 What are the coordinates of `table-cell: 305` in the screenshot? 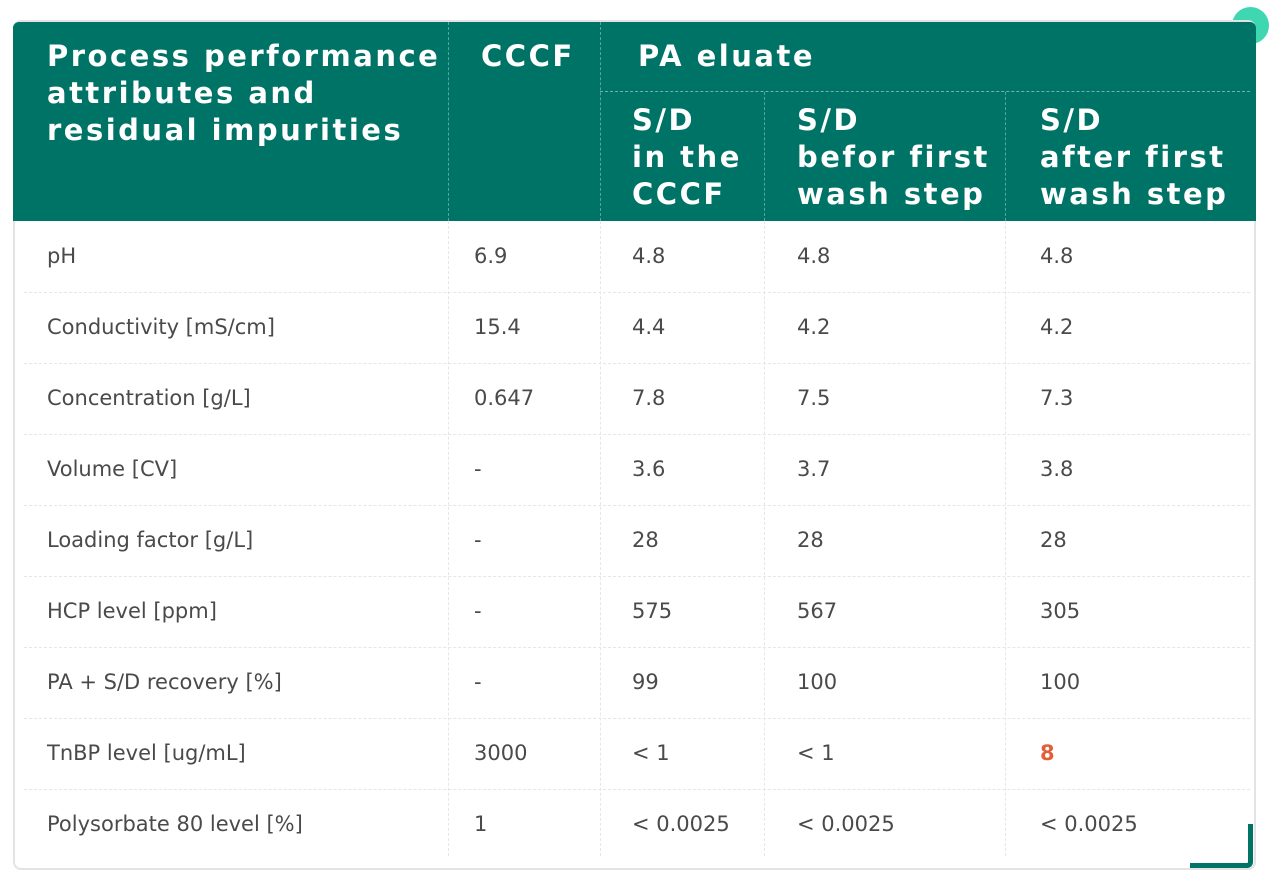 It's located at (1060, 611).